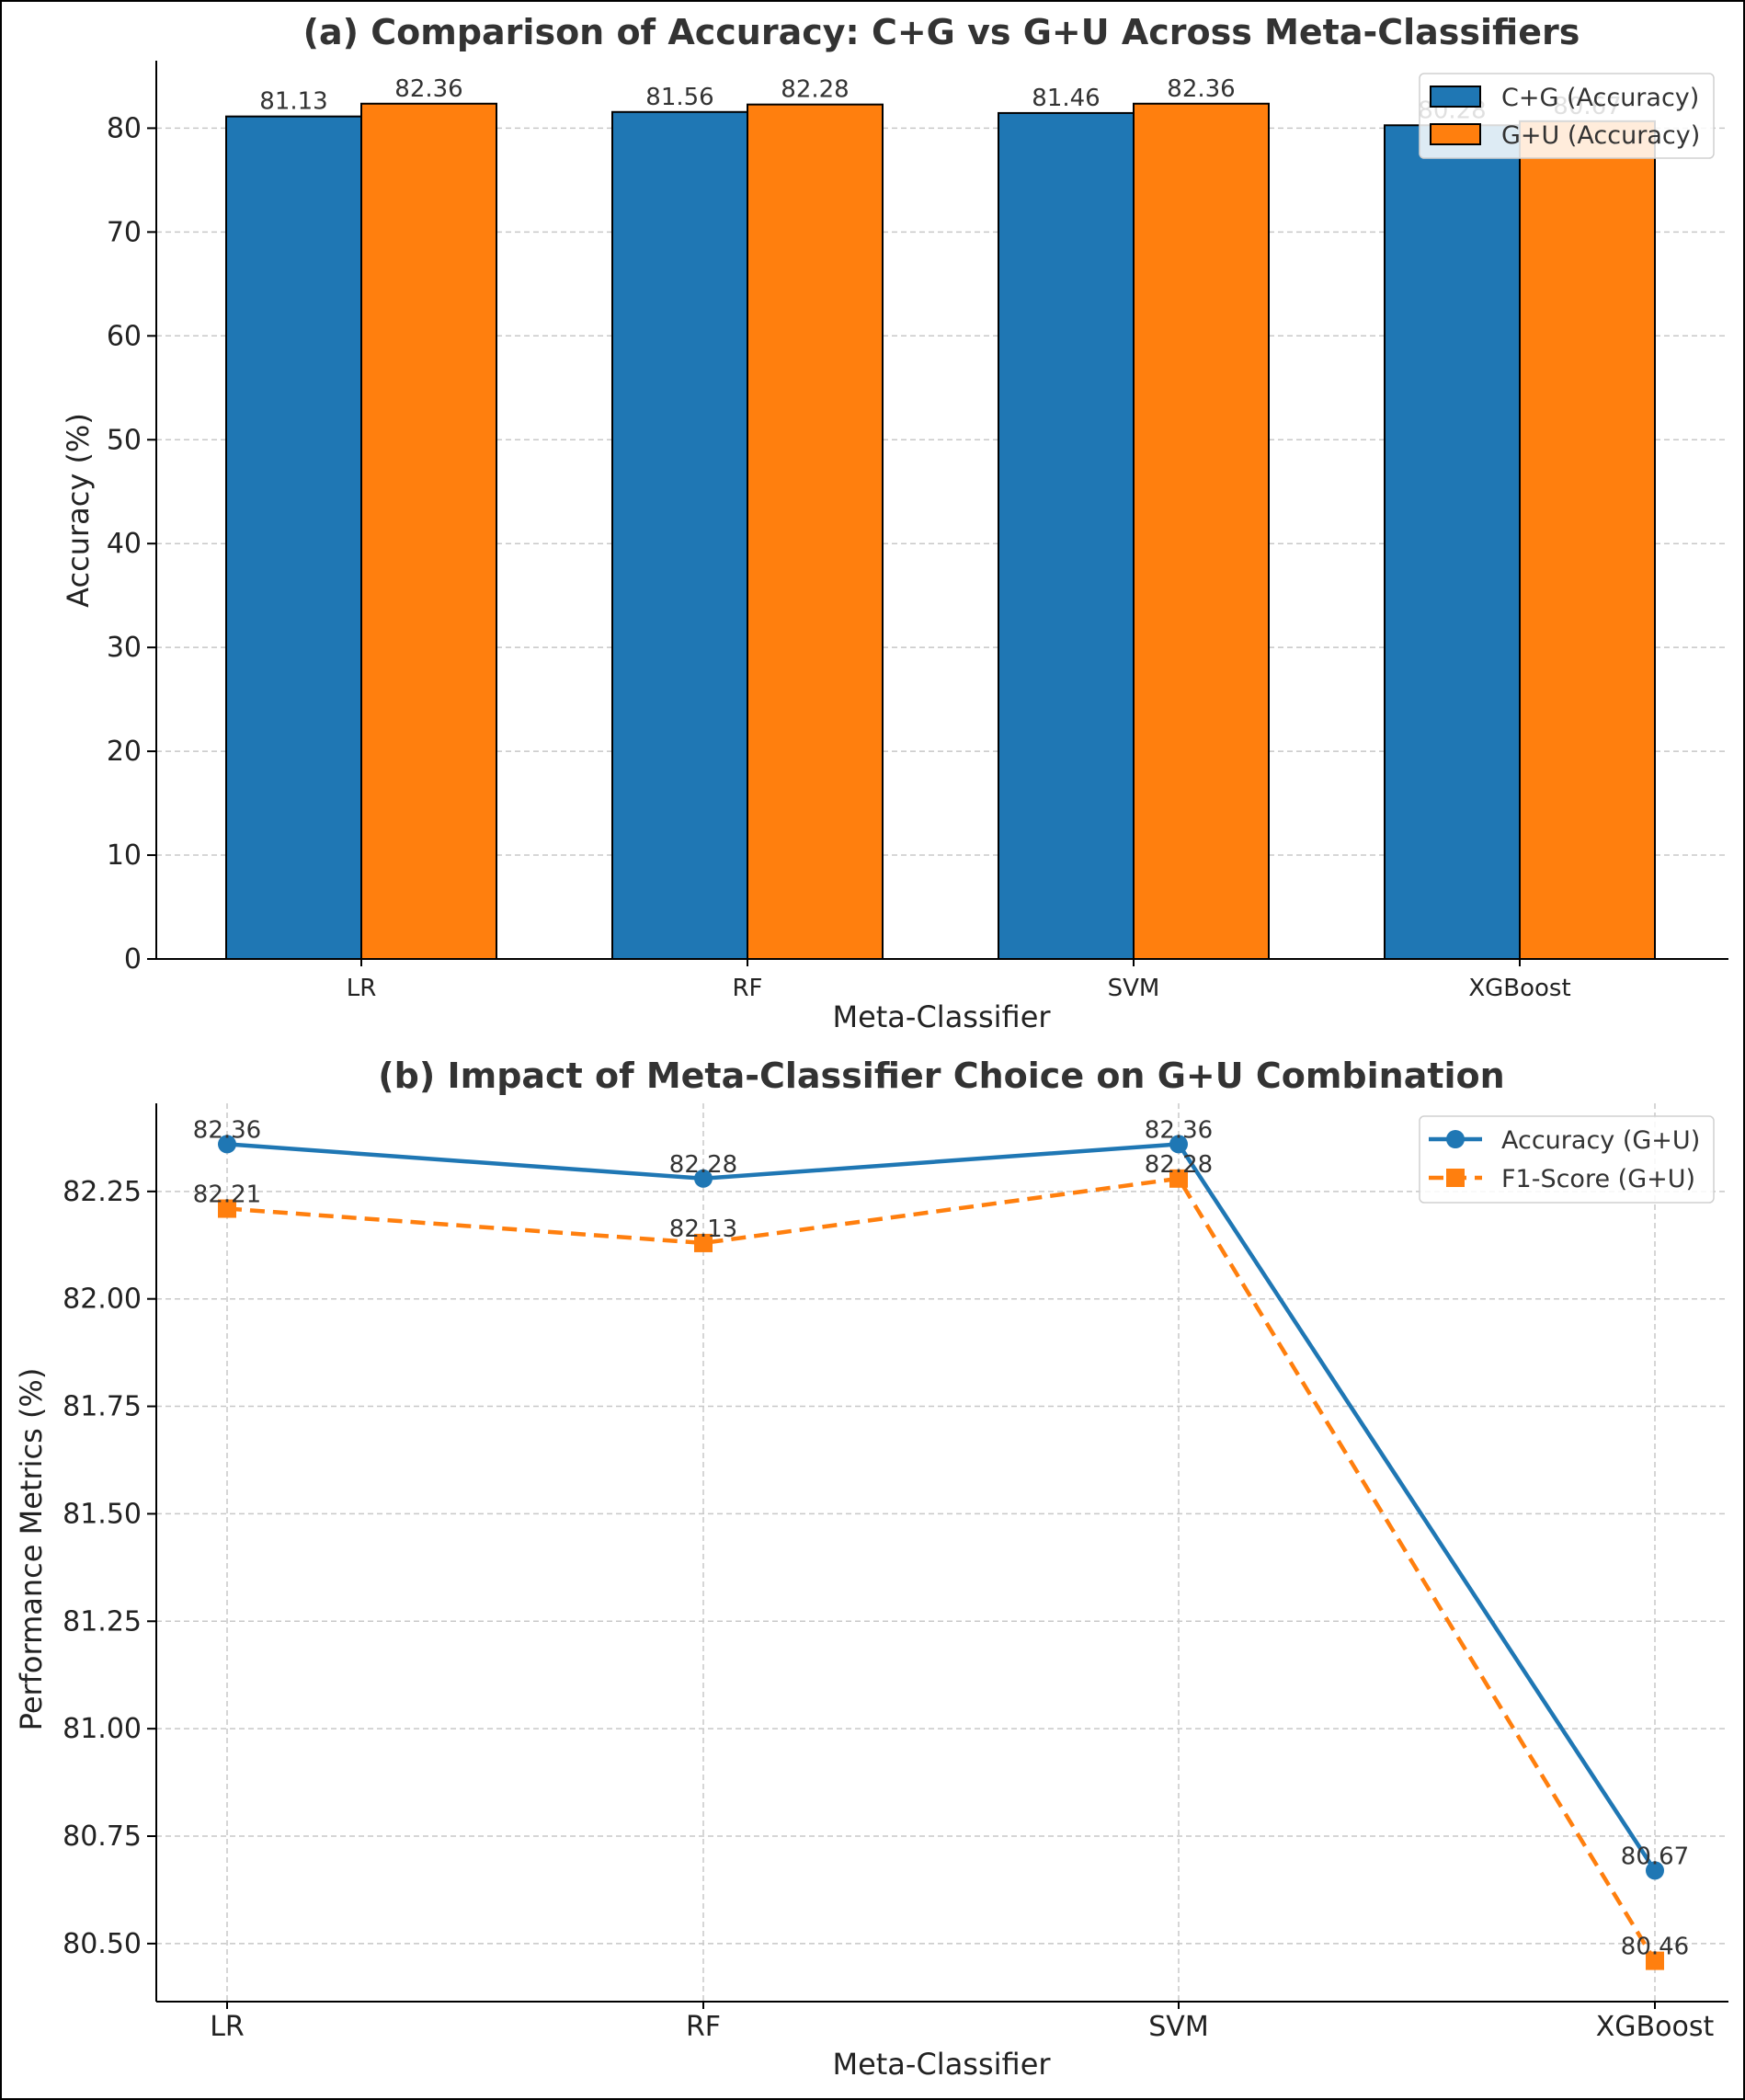  Describe the element at coordinates (103, 1514) in the screenshot. I see `chart-b-y-tick-label: 81.50` at that location.